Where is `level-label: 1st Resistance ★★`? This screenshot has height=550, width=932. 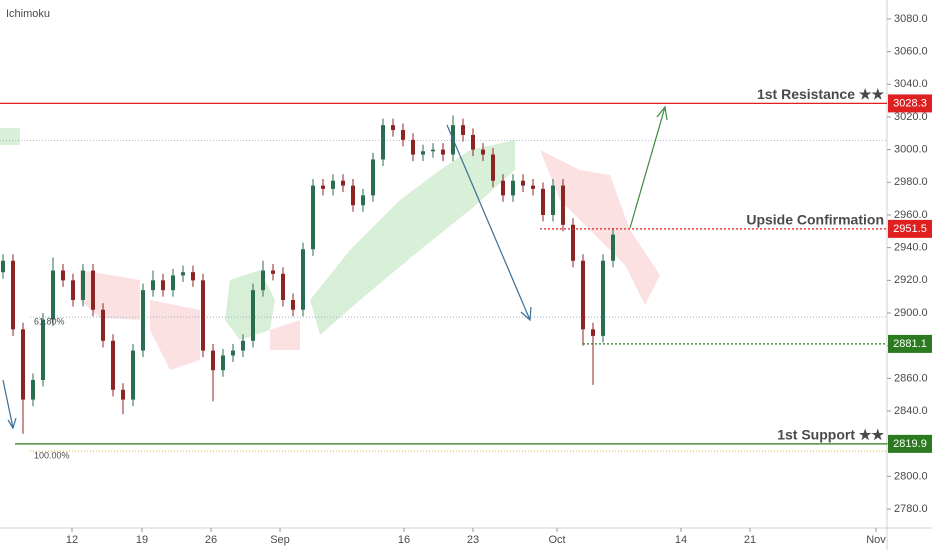 level-label: 1st Resistance ★★ is located at coordinates (820, 94).